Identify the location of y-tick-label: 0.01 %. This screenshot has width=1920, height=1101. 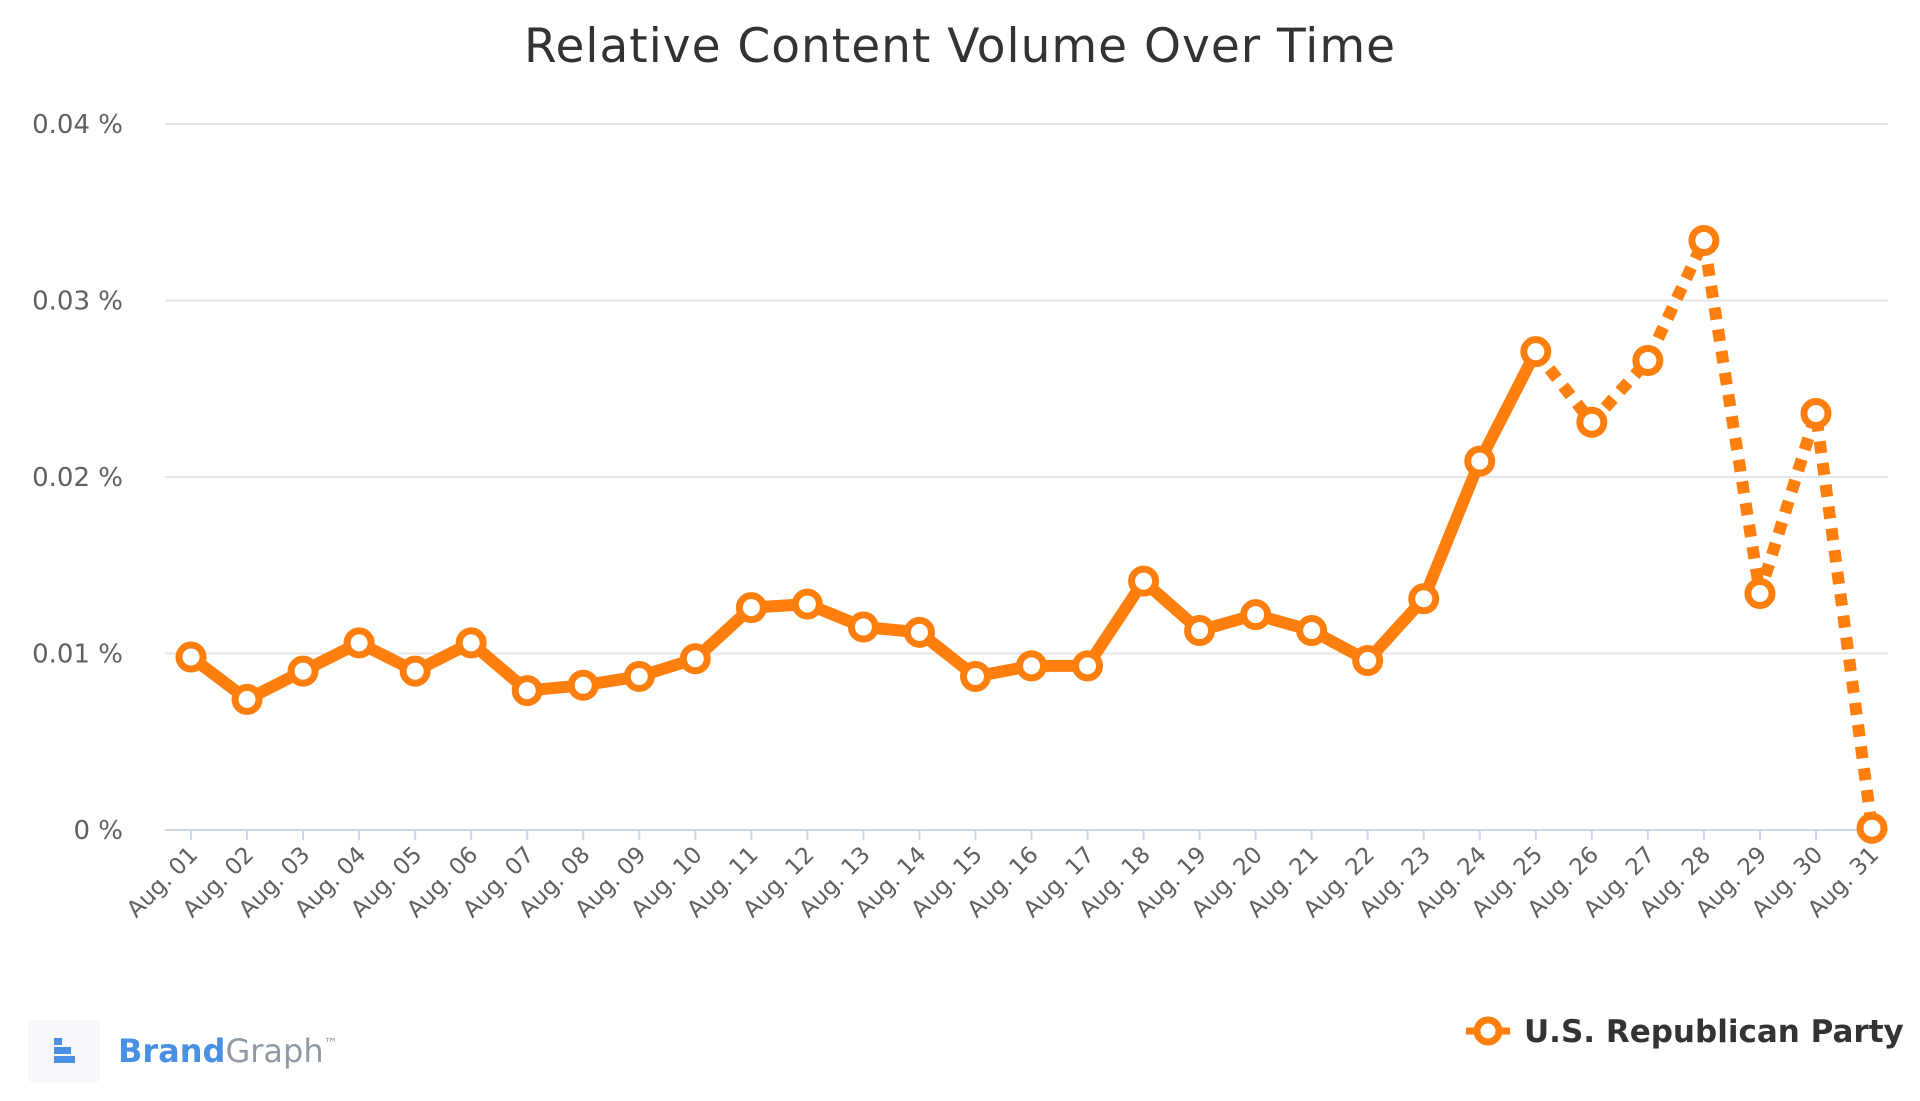
(77, 655).